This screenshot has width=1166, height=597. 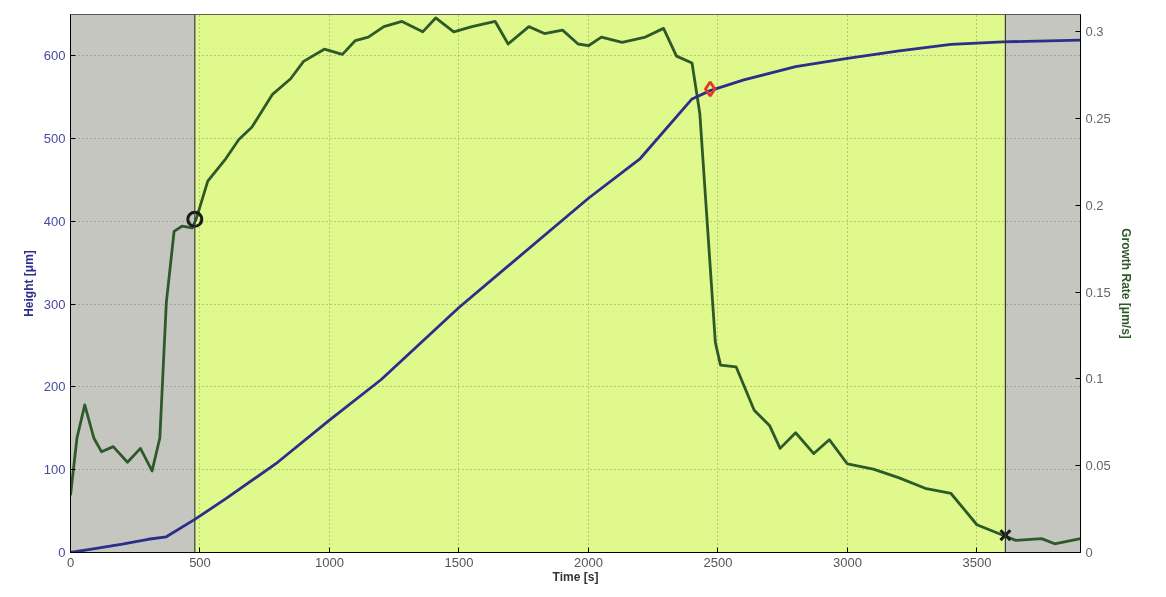 What do you see at coordinates (54, 221) in the screenshot?
I see `y-tick-label: 400` at bounding box center [54, 221].